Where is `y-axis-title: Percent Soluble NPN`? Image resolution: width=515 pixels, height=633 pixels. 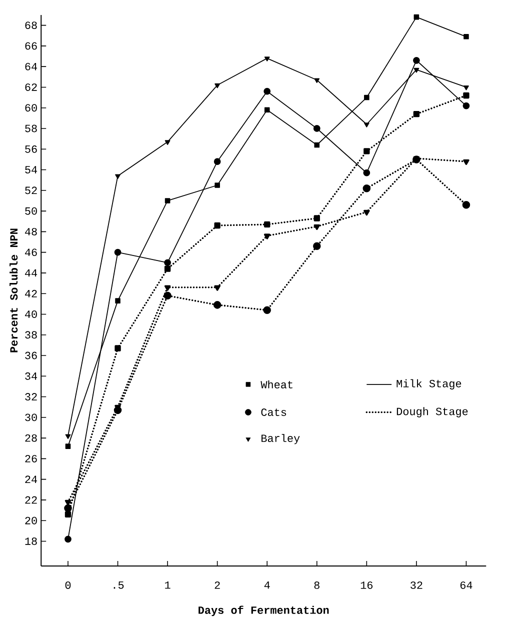 y-axis-title: Percent Soluble NPN is located at coordinates (14, 290).